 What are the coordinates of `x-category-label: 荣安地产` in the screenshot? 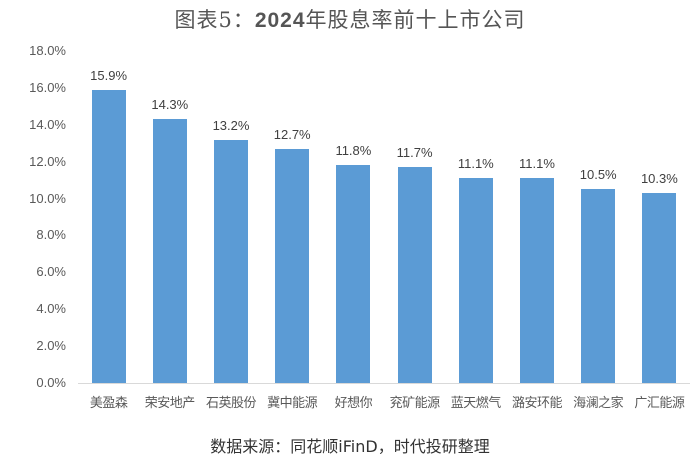 It's located at (170, 403).